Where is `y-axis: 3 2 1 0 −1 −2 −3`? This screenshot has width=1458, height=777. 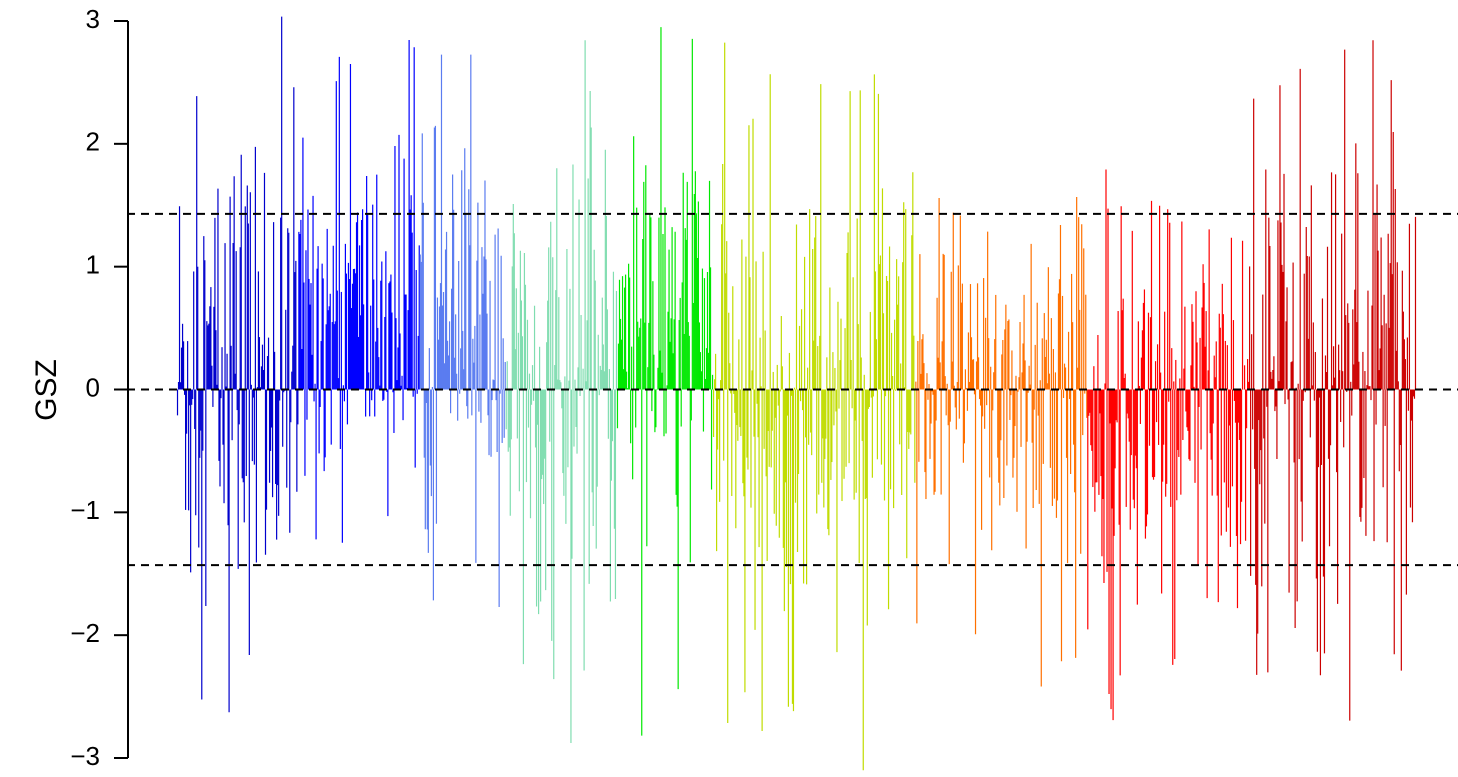 y-axis: 3 2 1 0 −1 −2 −3 is located at coordinates (99, 387).